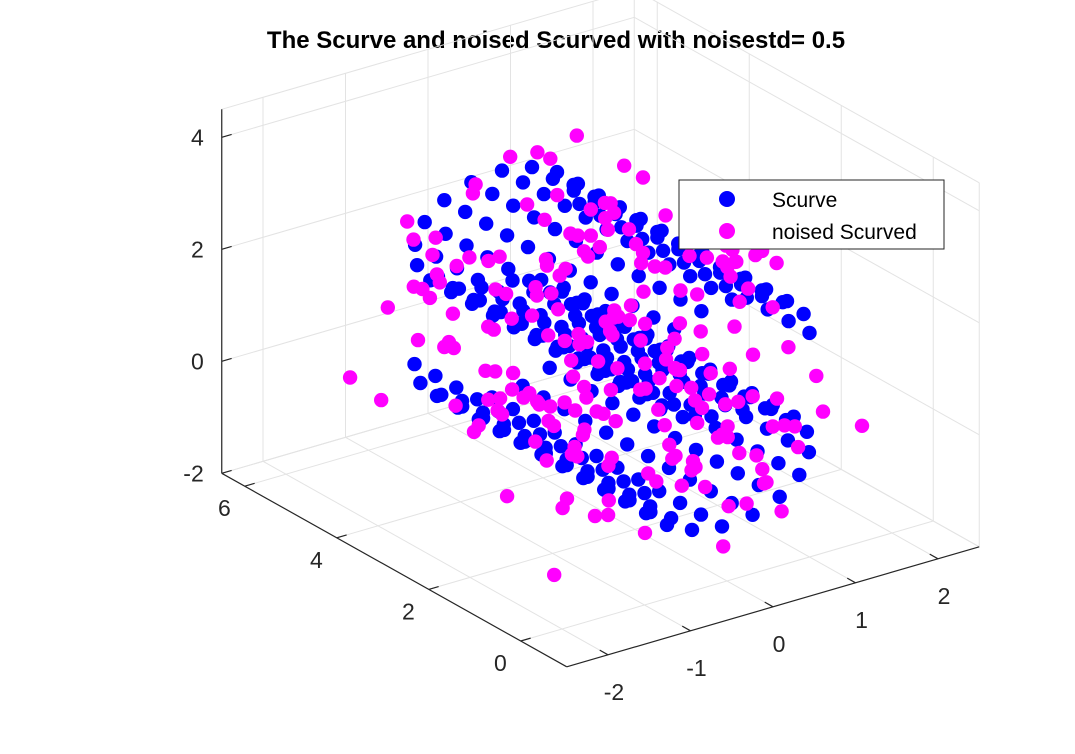 The height and width of the screenshot is (754, 1075). Describe the element at coordinates (816, 92) in the screenshot. I see `box-edge` at that location.